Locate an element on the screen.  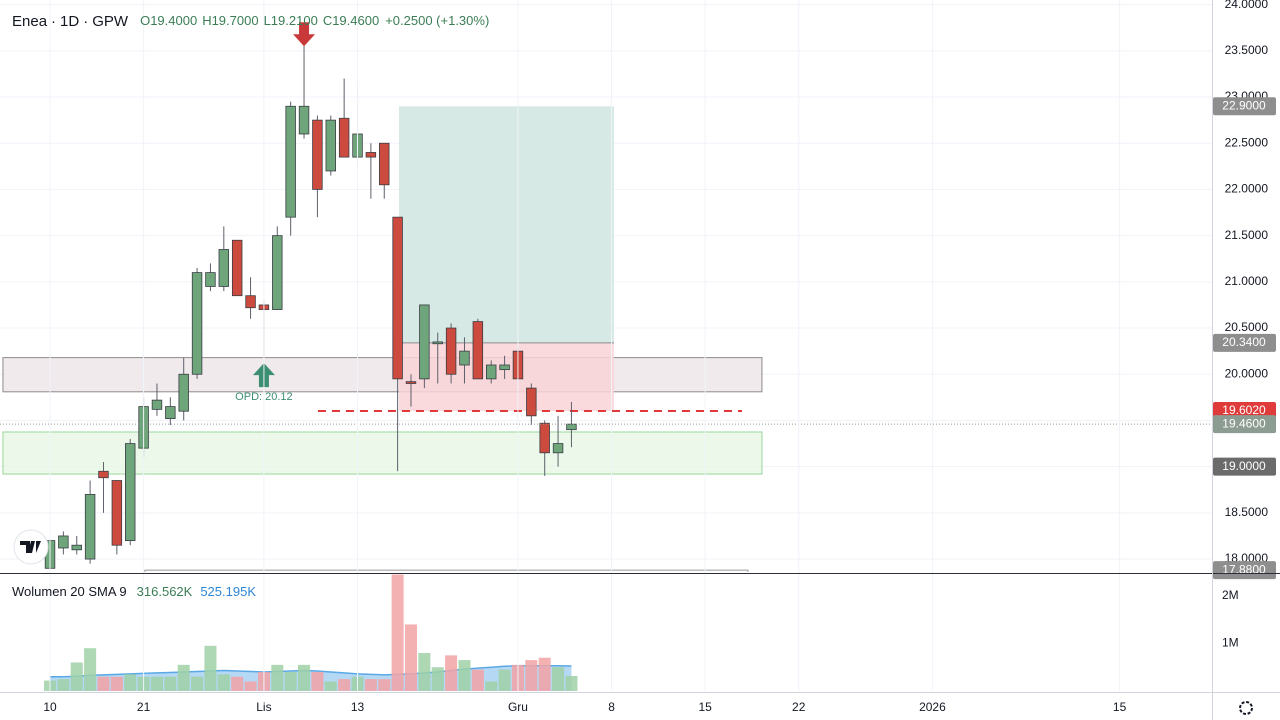
x-tick-label: 13 is located at coordinates (358, 707).